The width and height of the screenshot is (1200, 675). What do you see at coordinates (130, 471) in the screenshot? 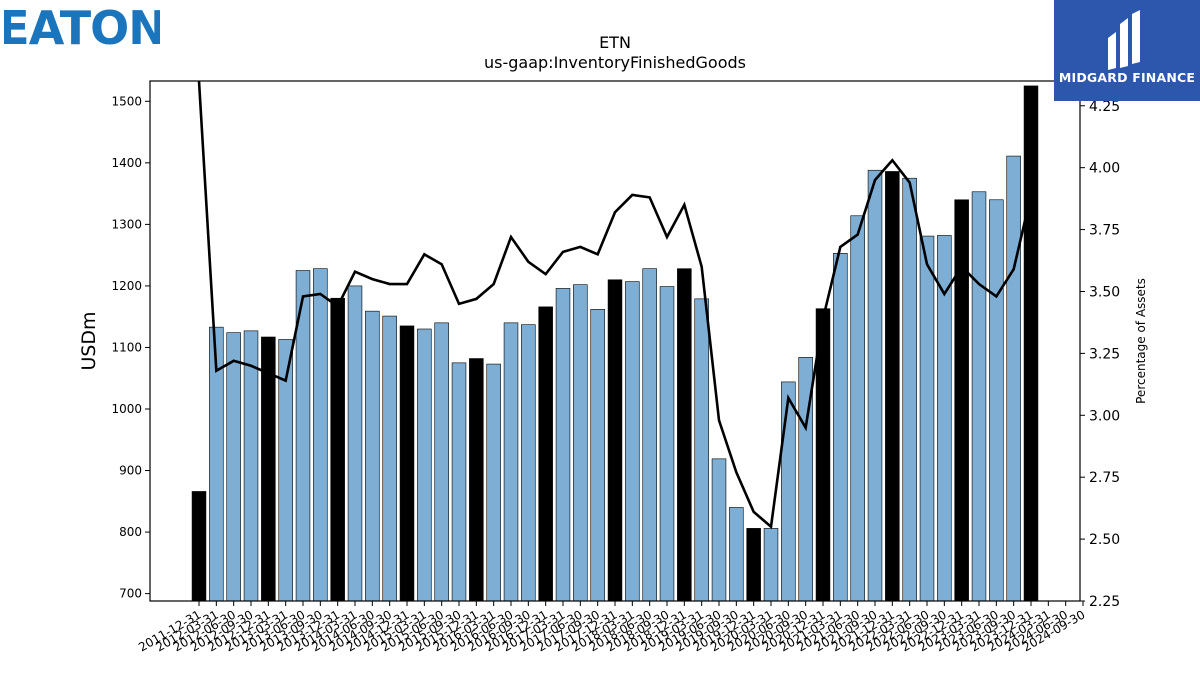
I see `y-tick-label: 900` at bounding box center [130, 471].